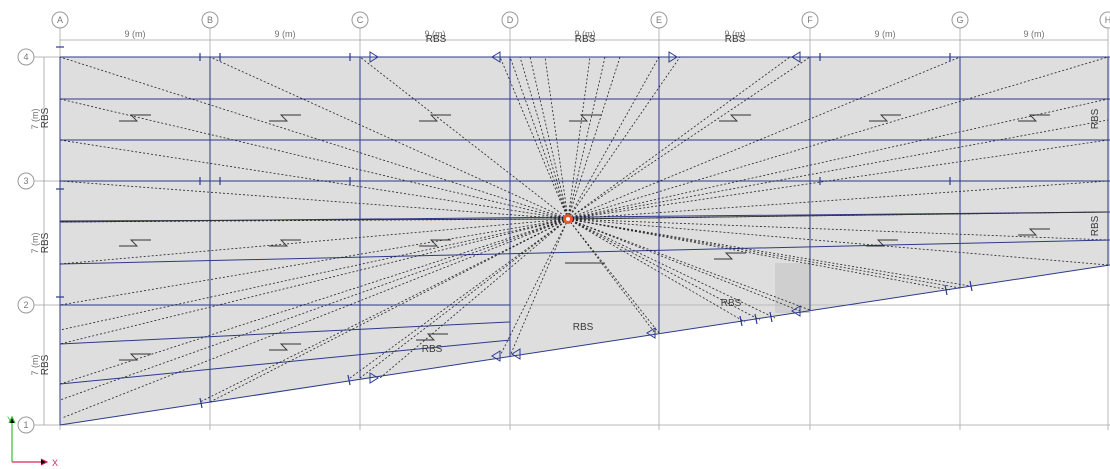 This screenshot has width=1110, height=469. I want to click on grid-label-c: C, so click(360, 20).